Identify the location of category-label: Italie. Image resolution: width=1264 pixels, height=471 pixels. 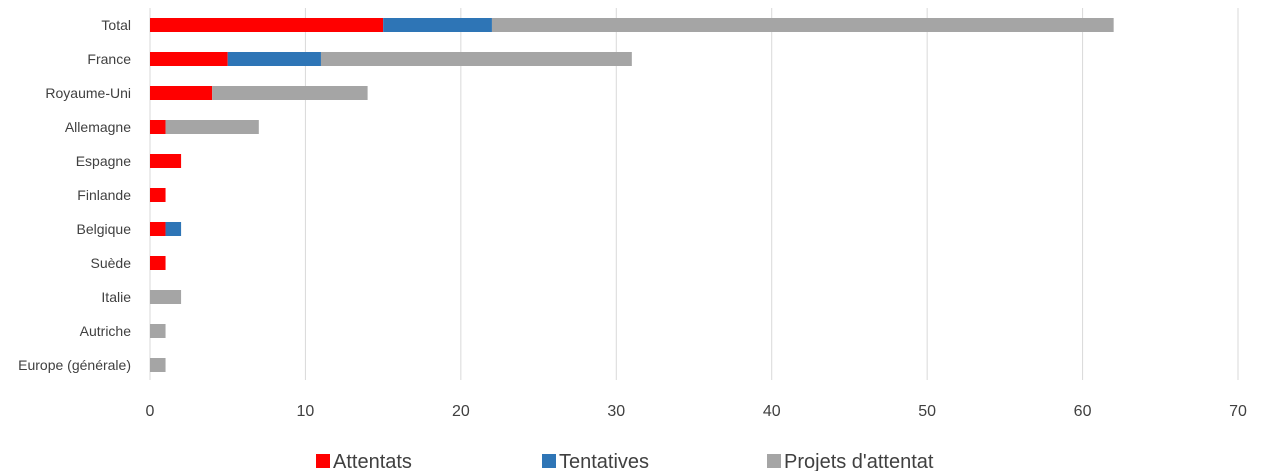
(116, 297).